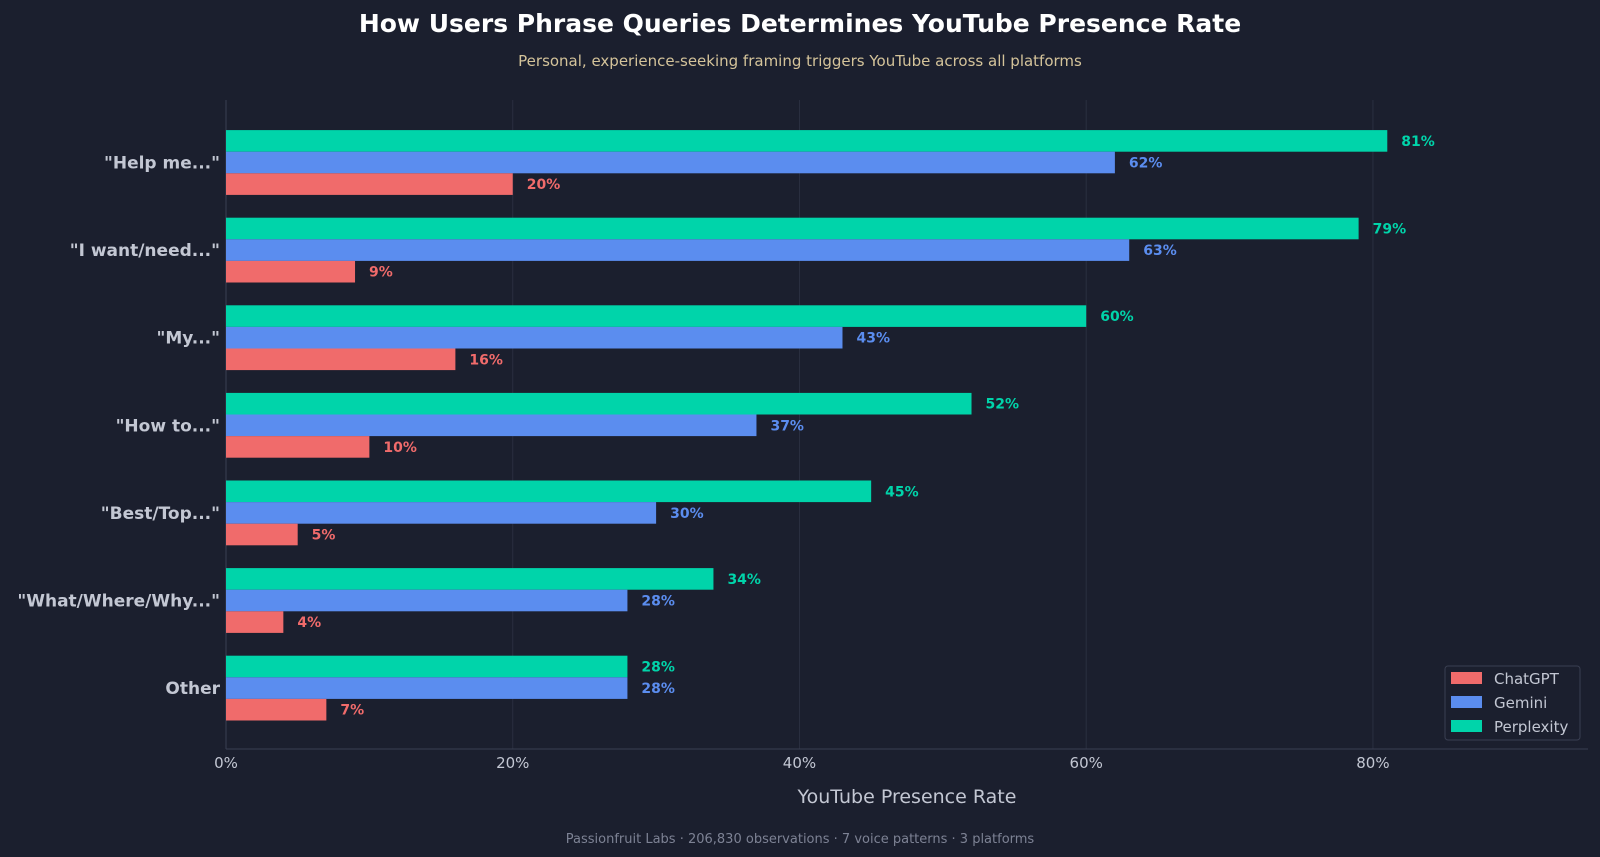 The width and height of the screenshot is (1600, 857). I want to click on category-label: "Best/Top...", so click(160, 514).